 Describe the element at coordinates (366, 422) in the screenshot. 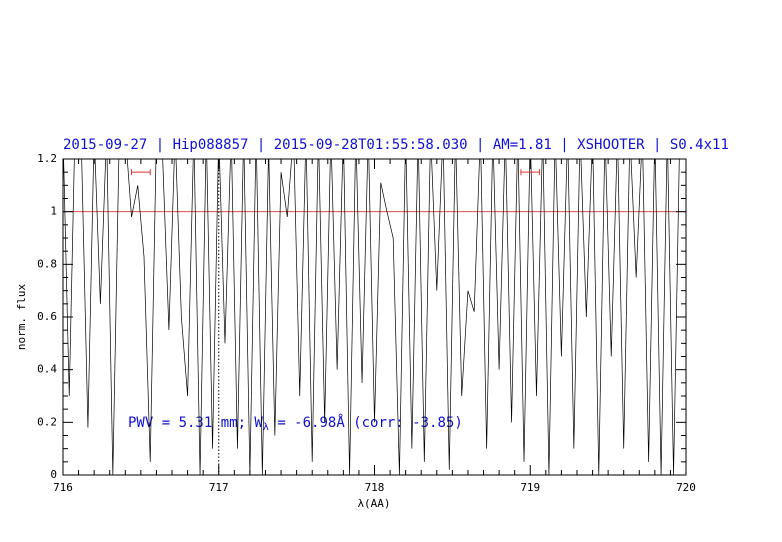

I see `annotation-part: = -6.98Å (corr: -3.85)` at that location.